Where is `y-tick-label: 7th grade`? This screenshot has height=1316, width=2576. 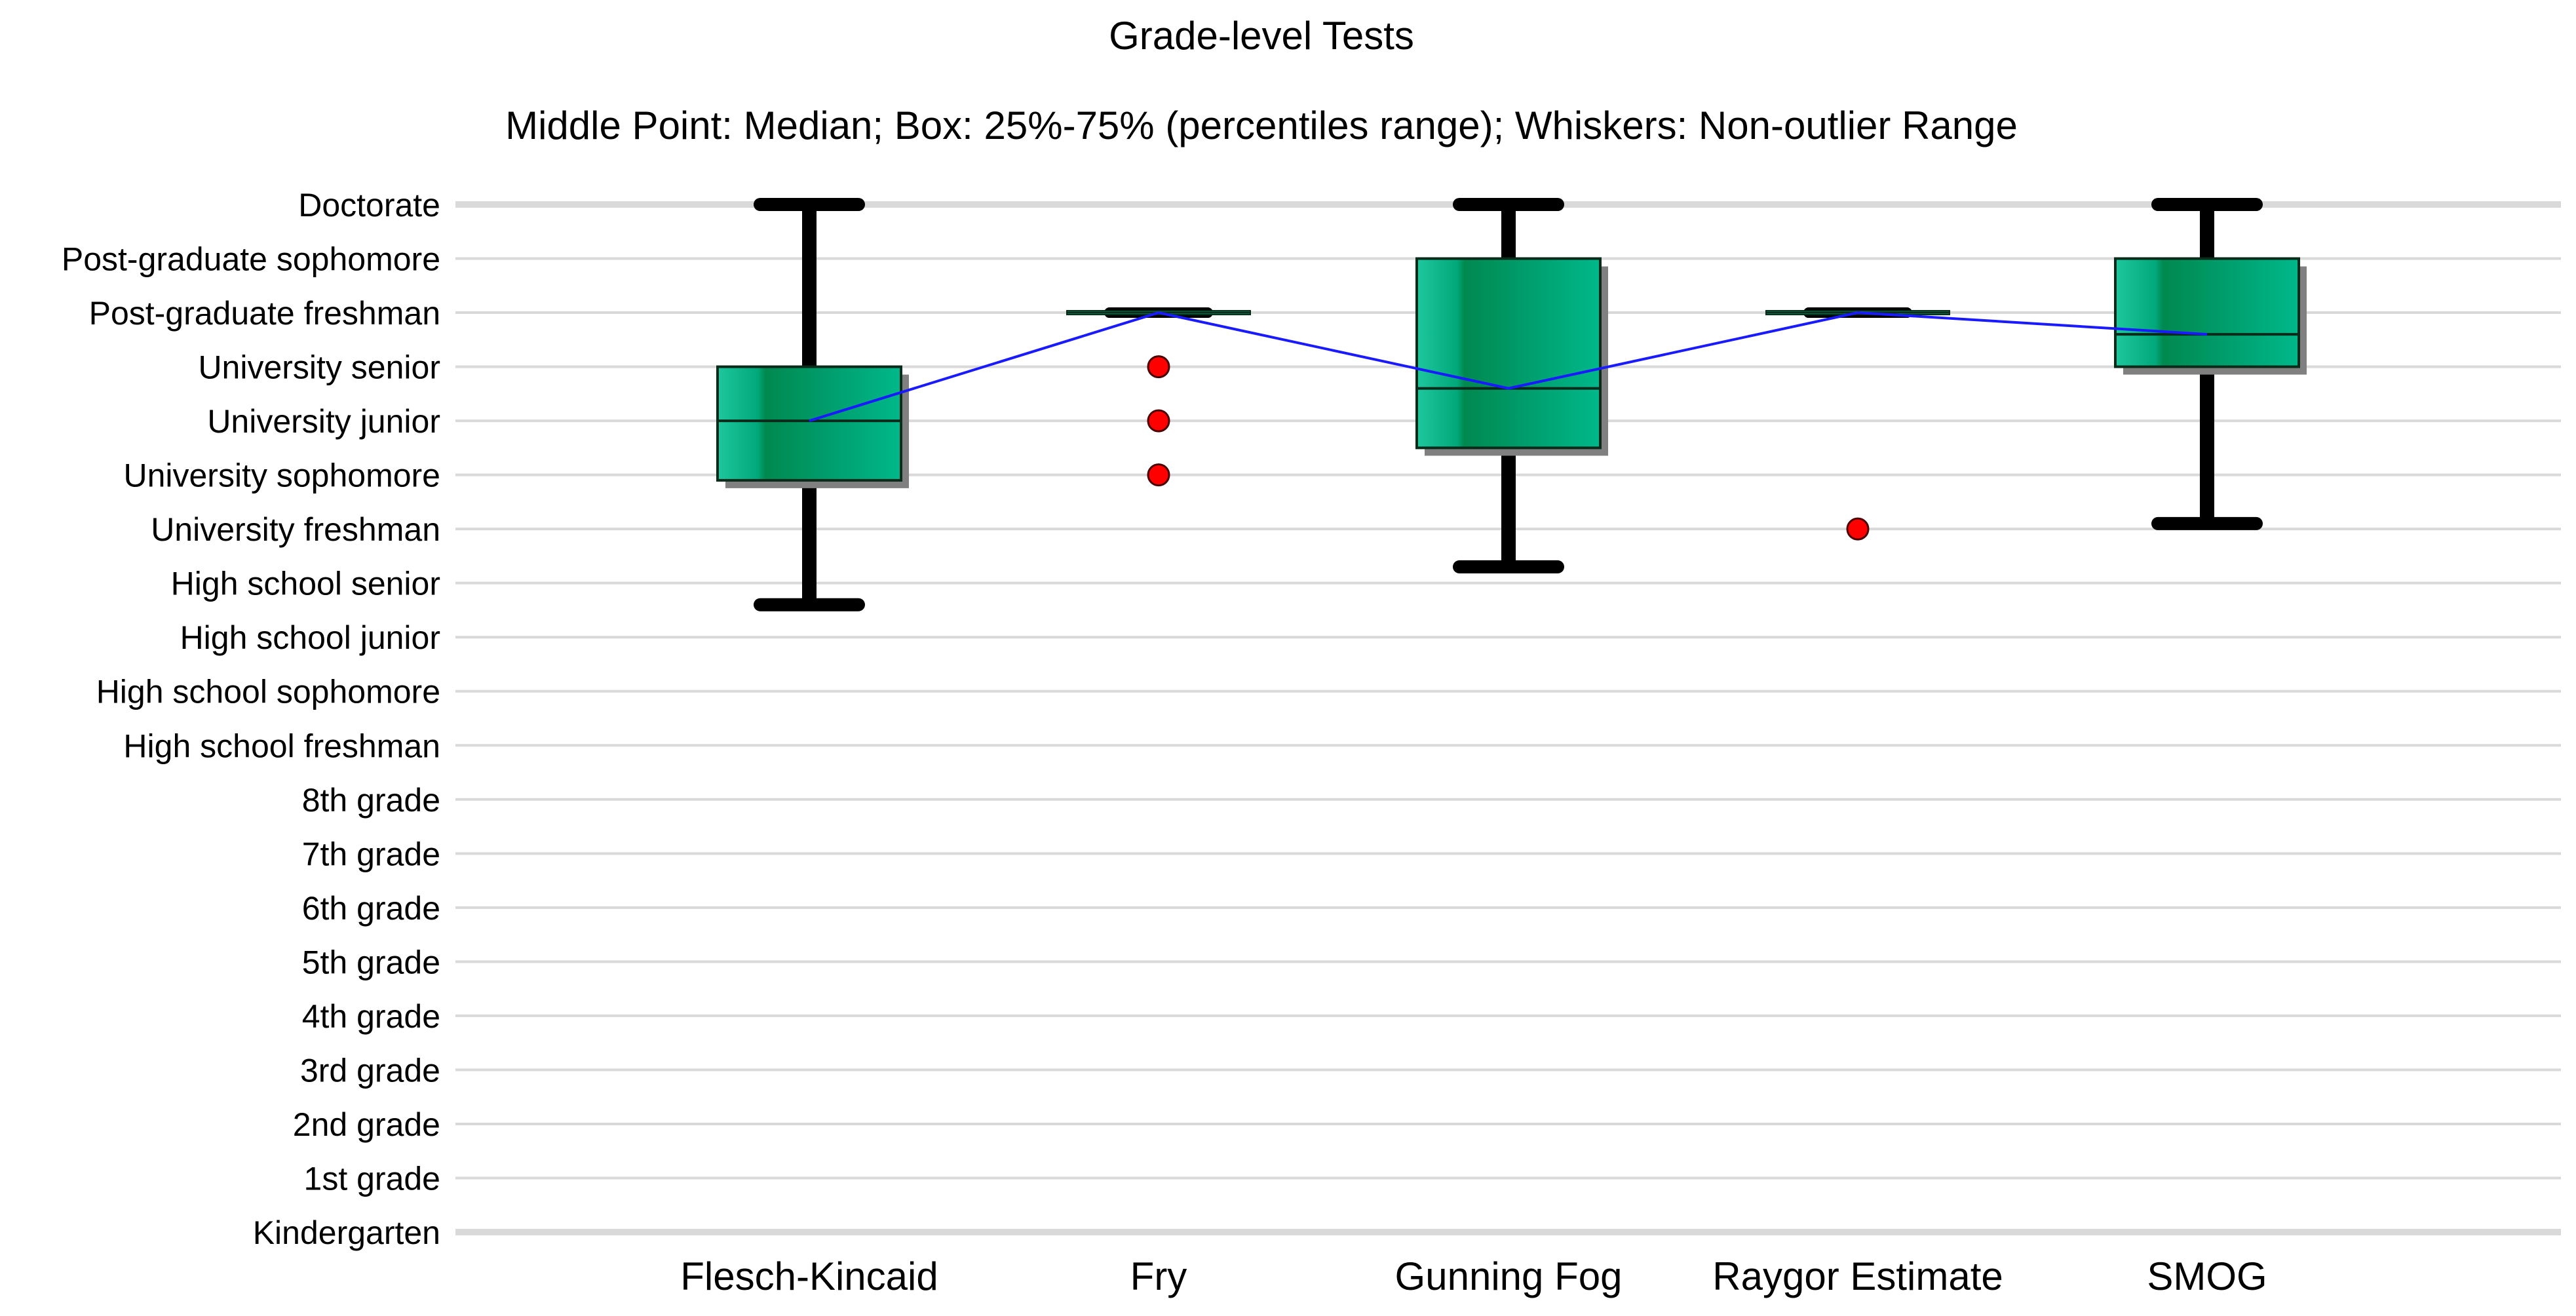
y-tick-label: 7th grade is located at coordinates (371, 854).